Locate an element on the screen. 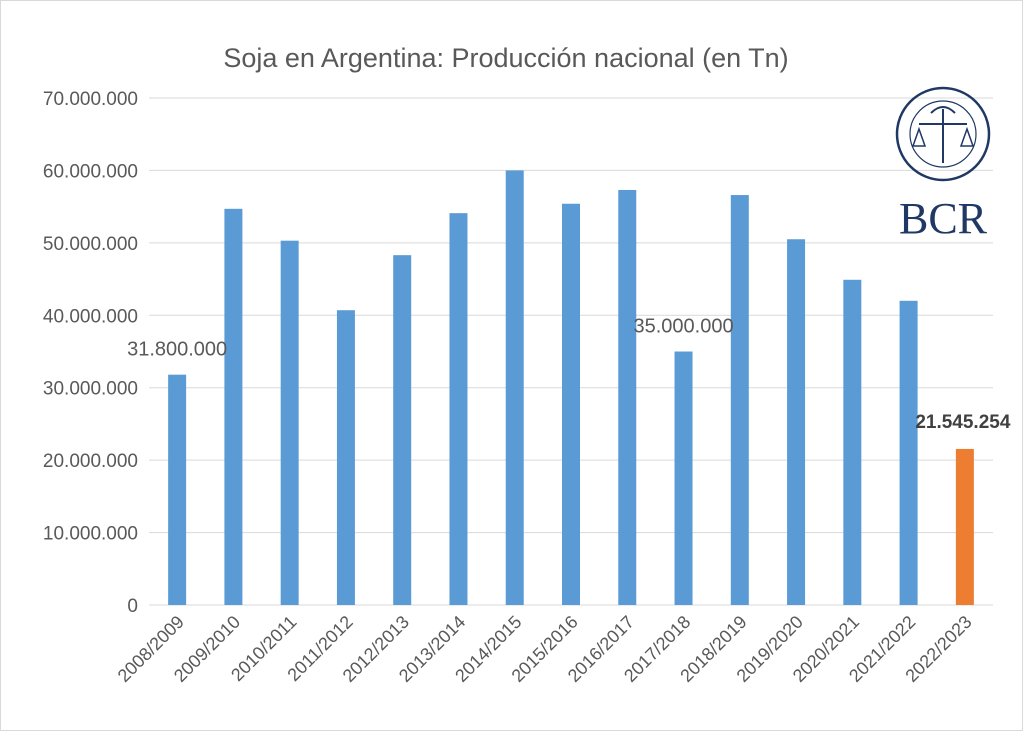 Image resolution: width=1023 pixels, height=731 pixels. y-tick-label: 30.000.000 is located at coordinates (90, 389).